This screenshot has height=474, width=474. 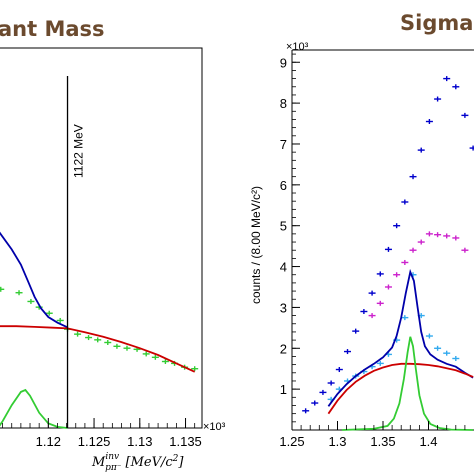 I want to click on right-plot-title: Sigma, so click(x=436, y=23).